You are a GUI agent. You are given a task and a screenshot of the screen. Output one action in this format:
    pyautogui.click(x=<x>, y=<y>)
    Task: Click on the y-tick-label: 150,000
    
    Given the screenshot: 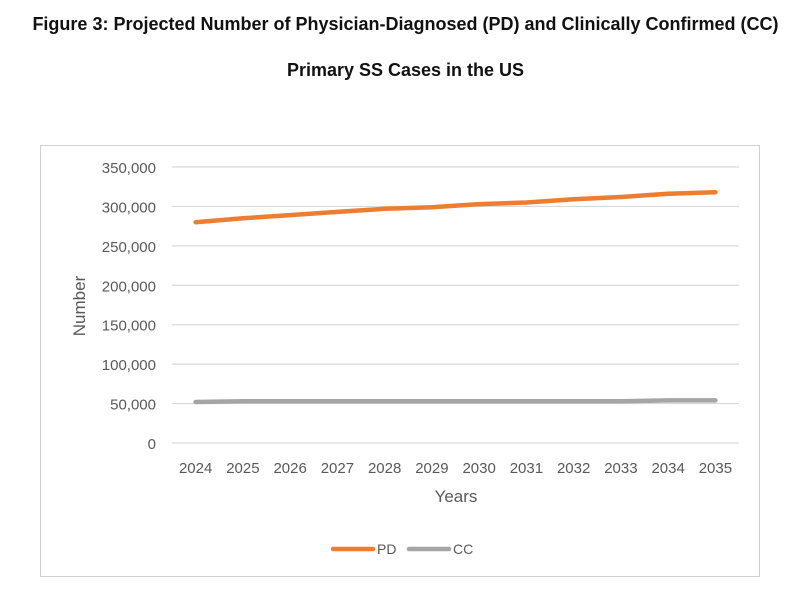 What is the action you would take?
    pyautogui.click(x=129, y=326)
    